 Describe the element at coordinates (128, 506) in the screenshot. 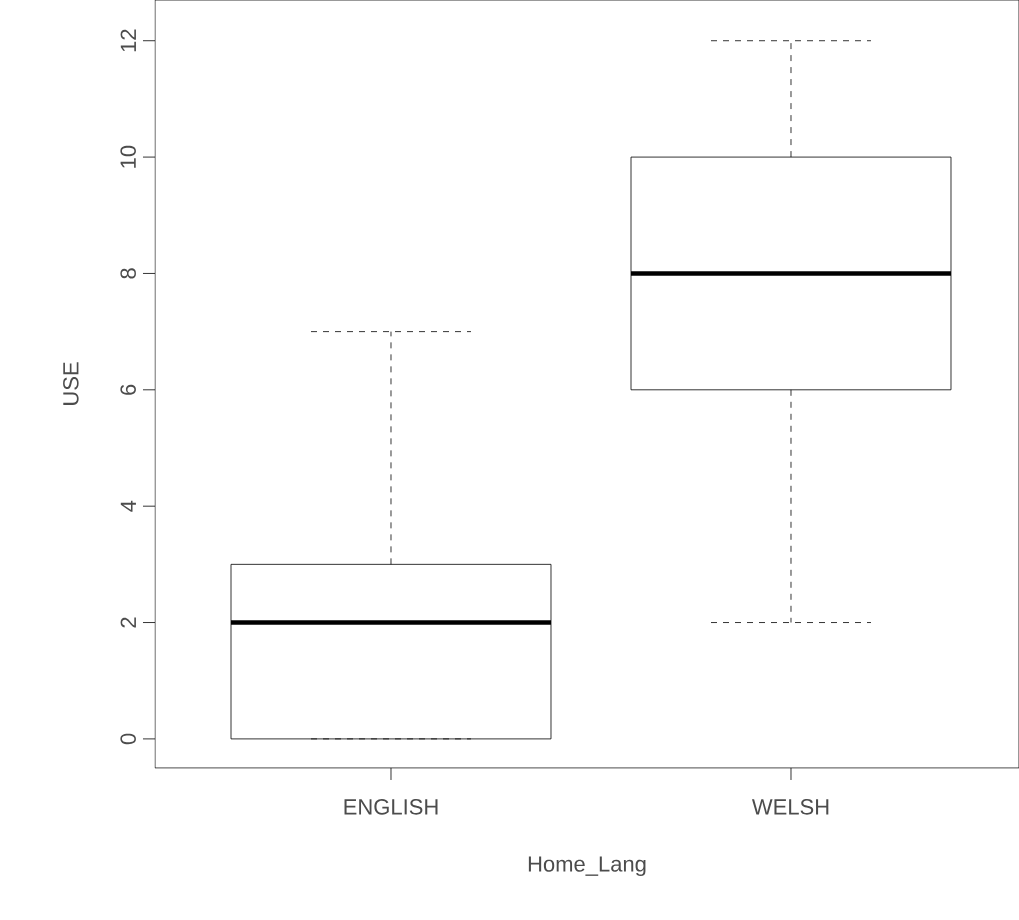

I see `y-tick-label: 4` at that location.